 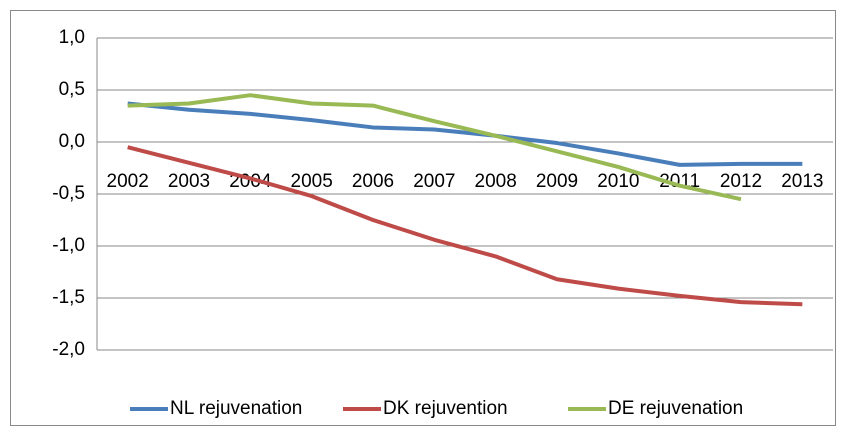 What do you see at coordinates (68, 297) in the screenshot?
I see `y-tick-label: -1,5` at bounding box center [68, 297].